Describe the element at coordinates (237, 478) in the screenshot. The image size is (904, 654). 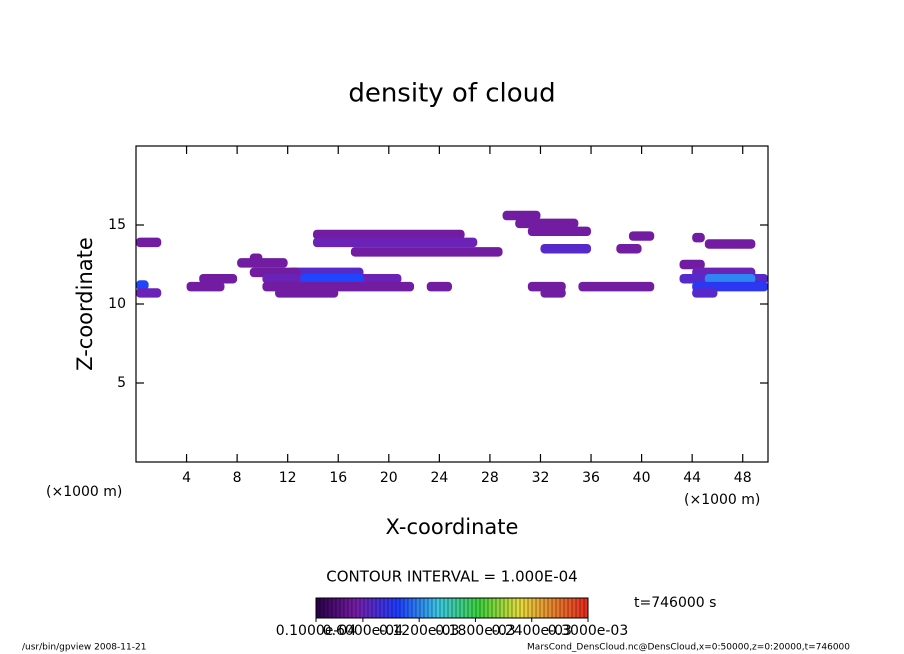
I see `x-tick-label: 8` at that location.